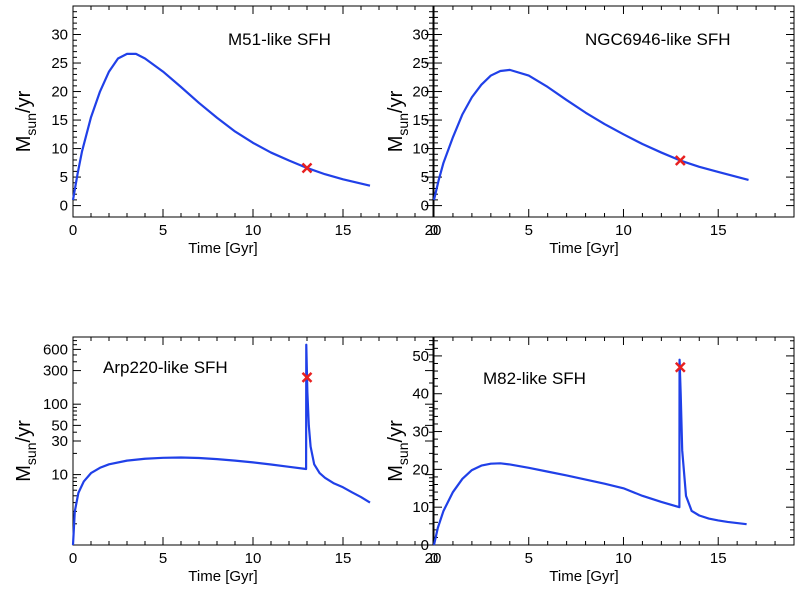  Describe the element at coordinates (55, 404) in the screenshot. I see `y-tick-label: 100` at that location.